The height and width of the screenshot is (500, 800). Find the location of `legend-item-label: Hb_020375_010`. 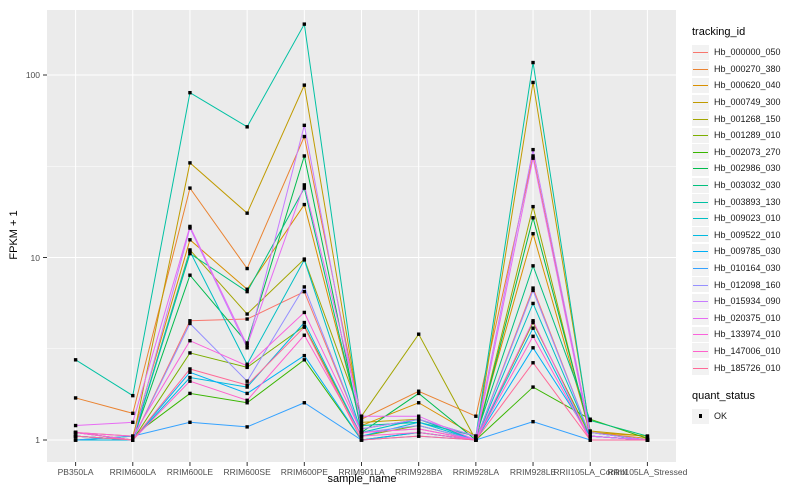

legend-item-label: Hb_020375_010 is located at coordinates (747, 317).